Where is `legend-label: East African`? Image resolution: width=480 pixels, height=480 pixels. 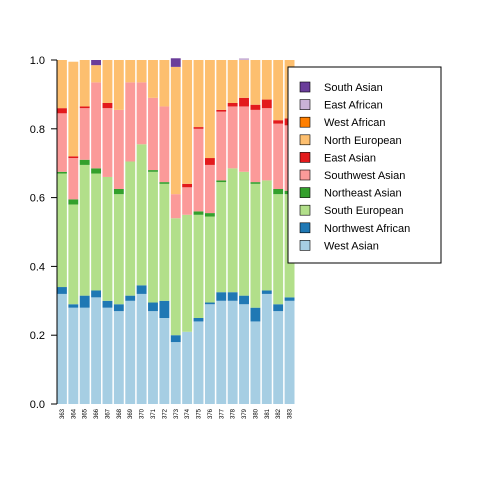 legend-label: East African is located at coordinates (353, 106).